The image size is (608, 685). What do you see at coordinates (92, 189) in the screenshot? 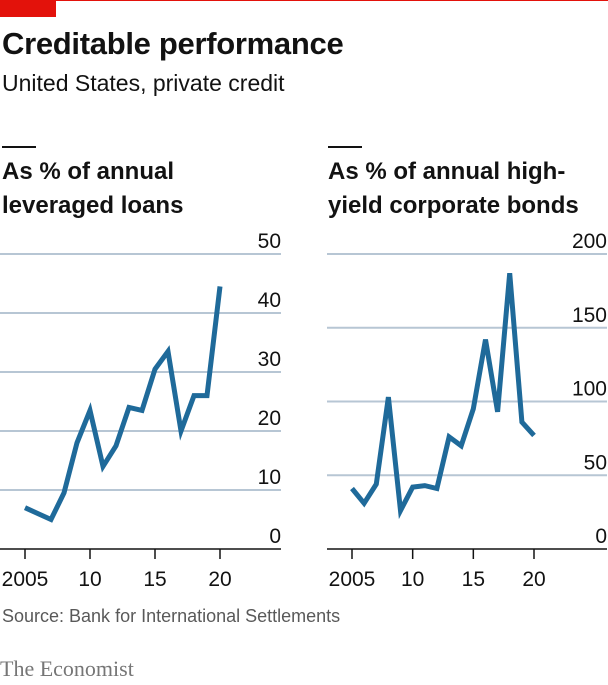
I see `left-panel-title: As % of annual leveraged loans` at bounding box center [92, 189].